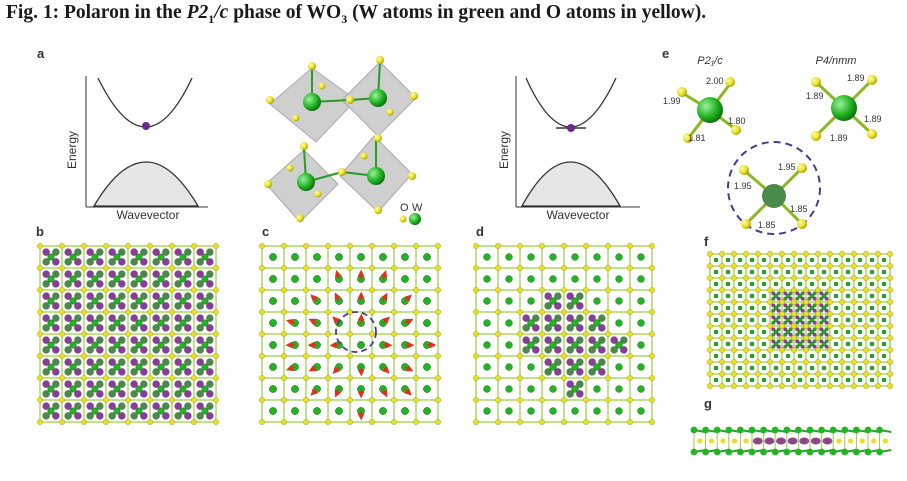 The height and width of the screenshot is (481, 907). I want to click on electron-marker, so click(146, 126).